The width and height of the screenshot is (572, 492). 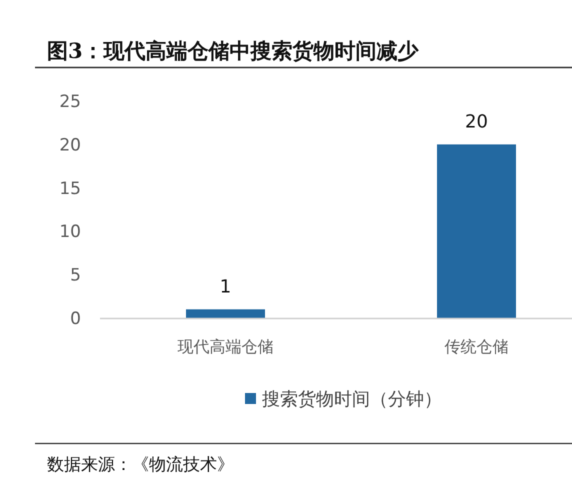 I want to click on legend-label: 搜索货物时间（分钟）, so click(x=352, y=399).